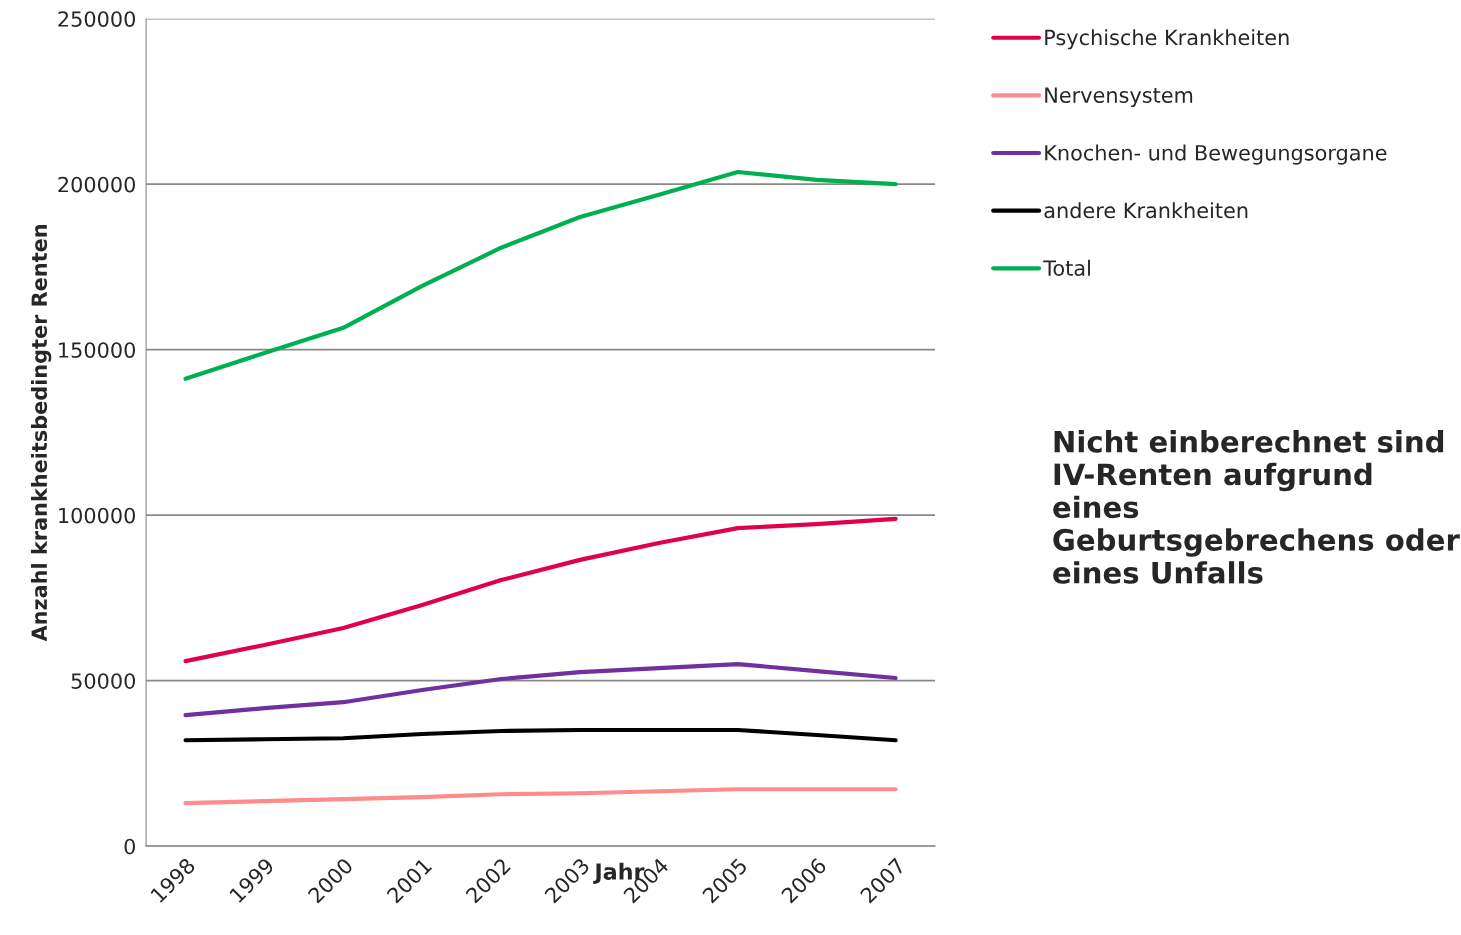 This screenshot has height=935, width=1461. Describe the element at coordinates (1146, 210) in the screenshot. I see `legend-label: andere Krankheiten` at that location.